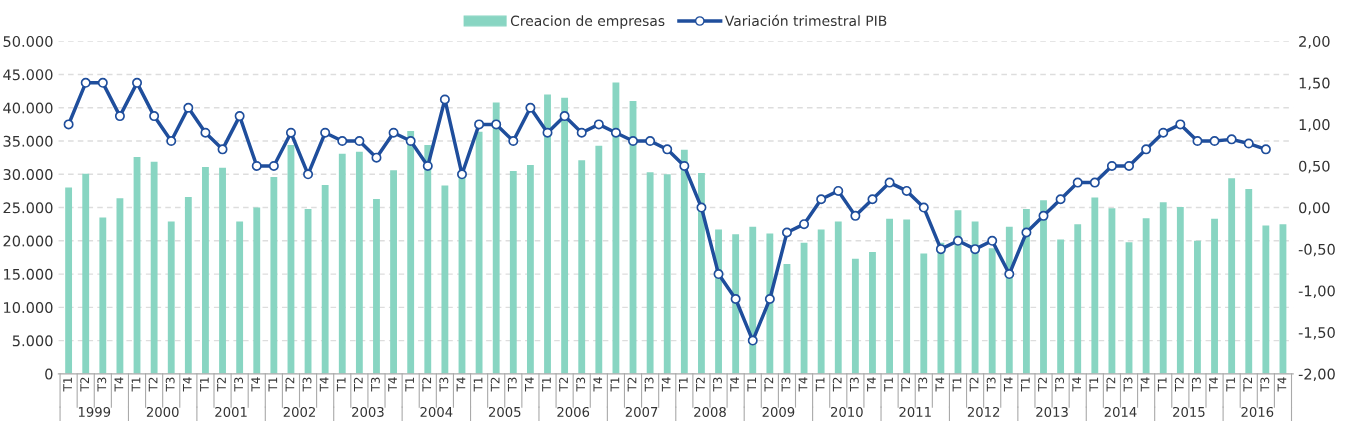 This screenshot has width=1357, height=421. What do you see at coordinates (28, 41) in the screenshot?
I see `y-tick-label: 50.000` at bounding box center [28, 41].